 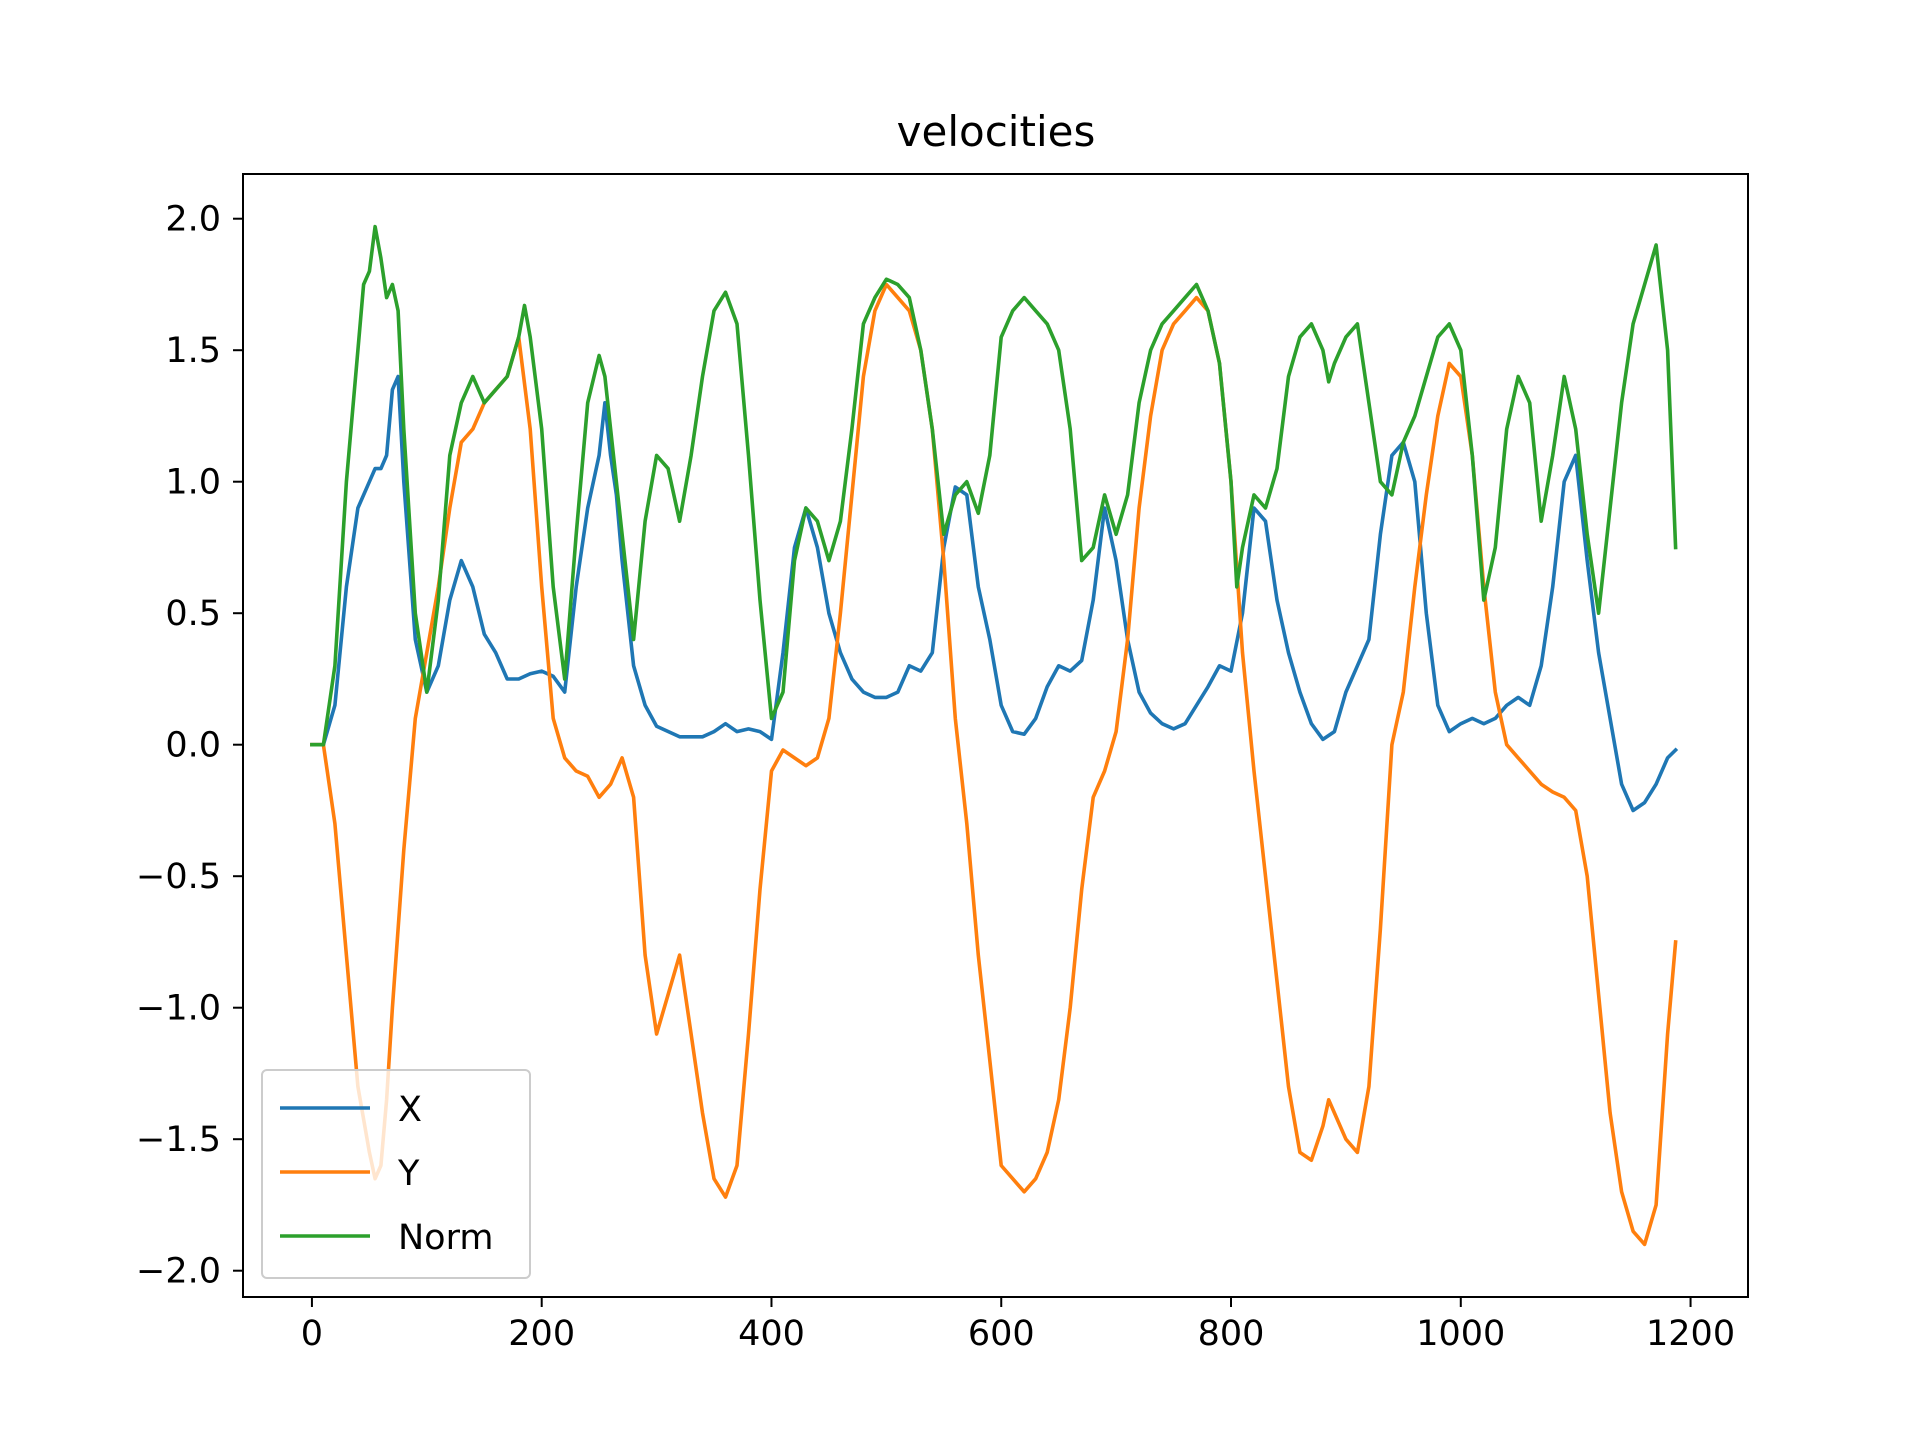 I want to click on x-tick-label: 400, so click(x=771, y=1334).